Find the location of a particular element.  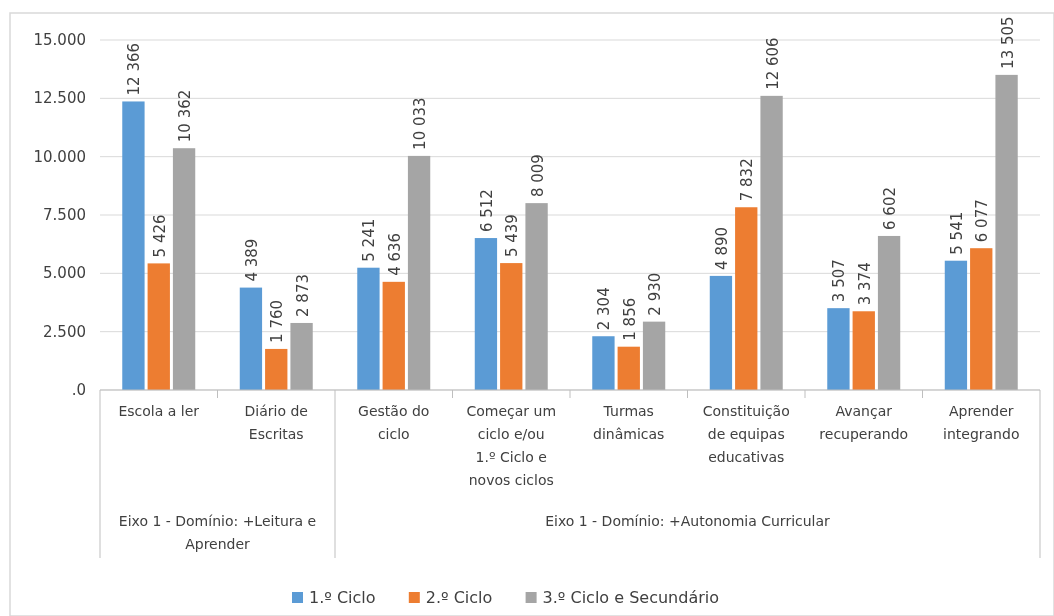

x-tick-label: Avançar recuperando is located at coordinates (864, 422).